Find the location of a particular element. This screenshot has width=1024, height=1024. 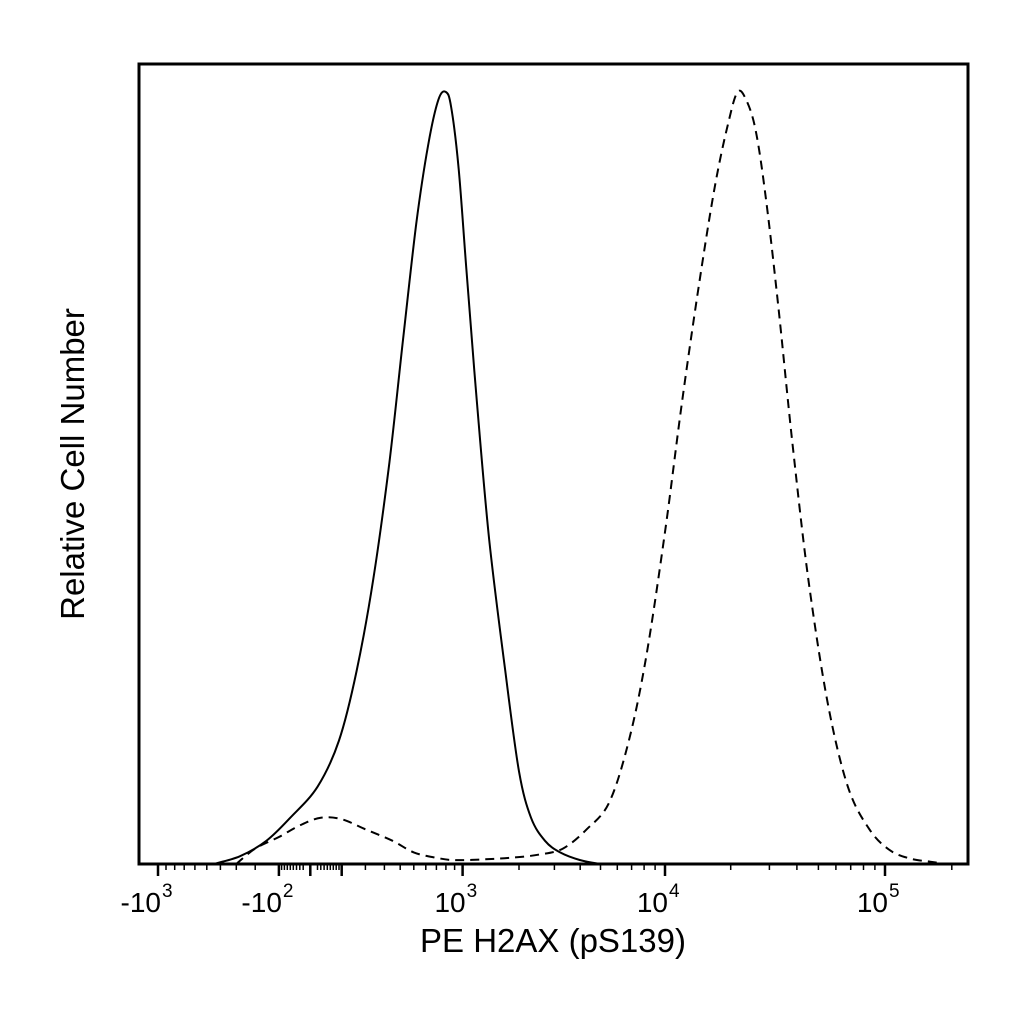

x-tick-label: 10 4 is located at coordinates (658, 899).